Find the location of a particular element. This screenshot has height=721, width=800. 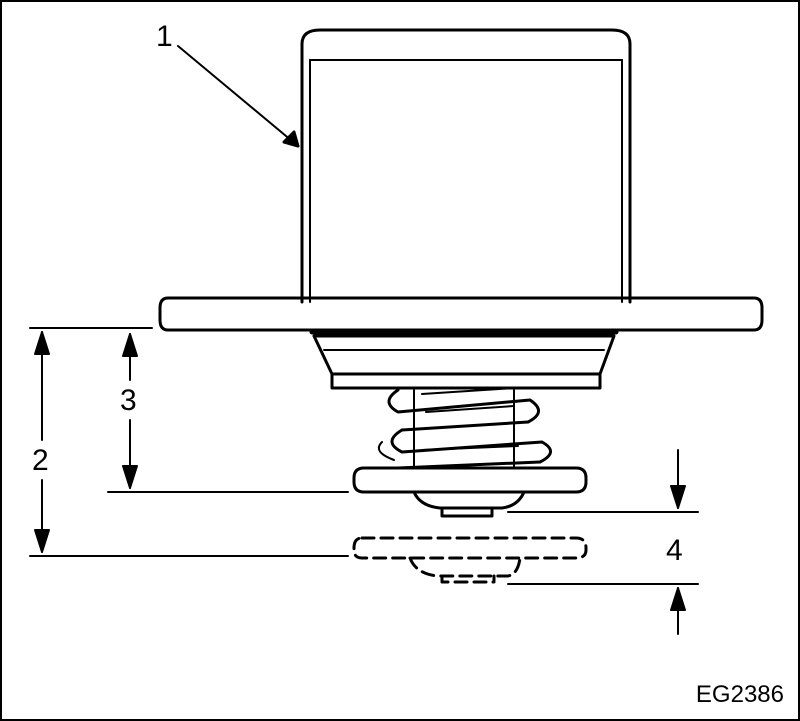

mounting-flange is located at coordinates (461, 315).